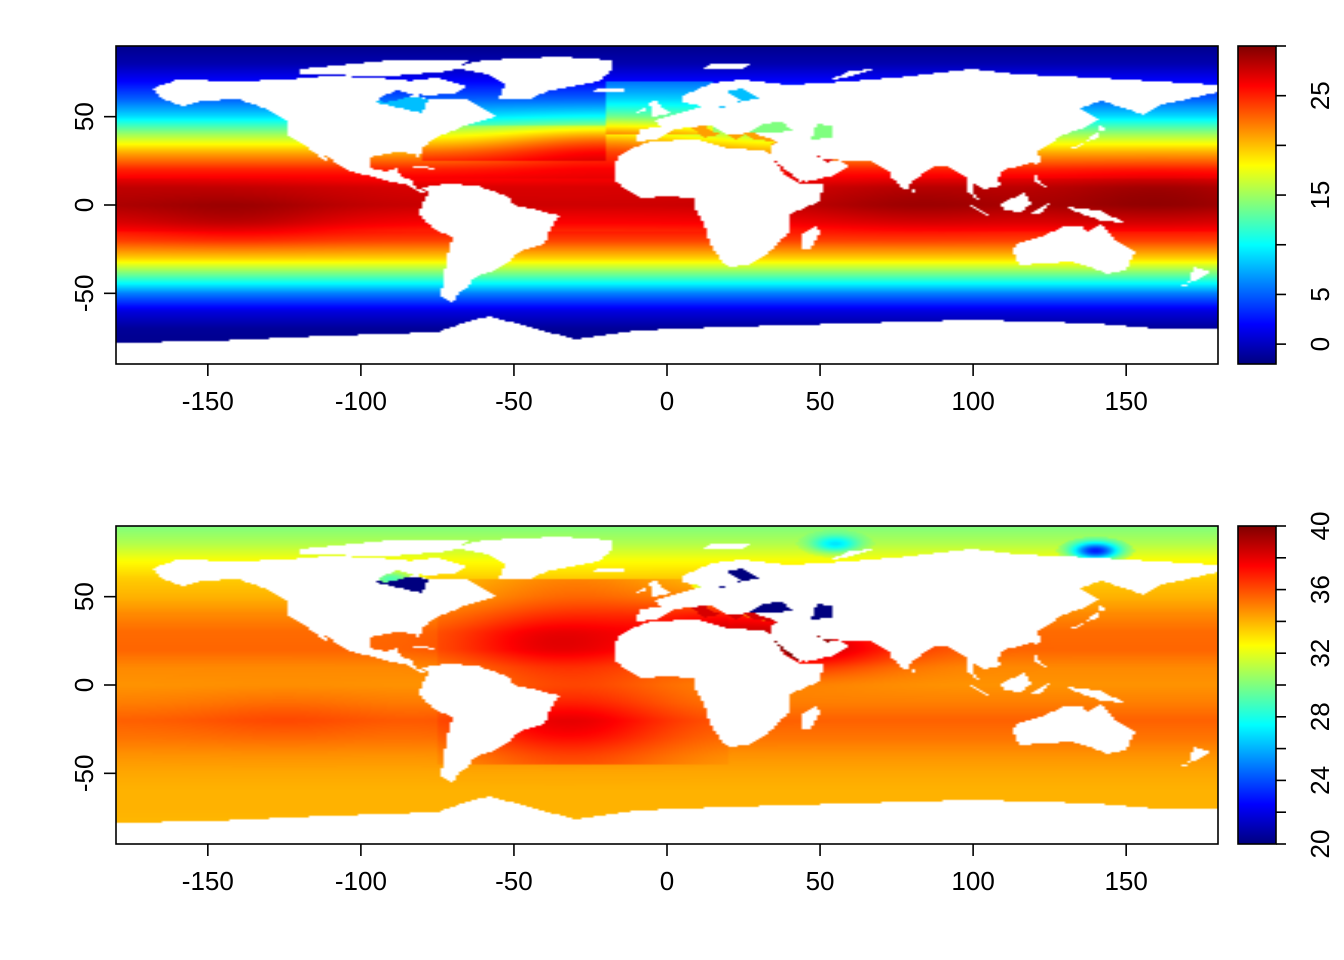  I want to click on colorbar-tick-label: 32, so click(1320, 653).